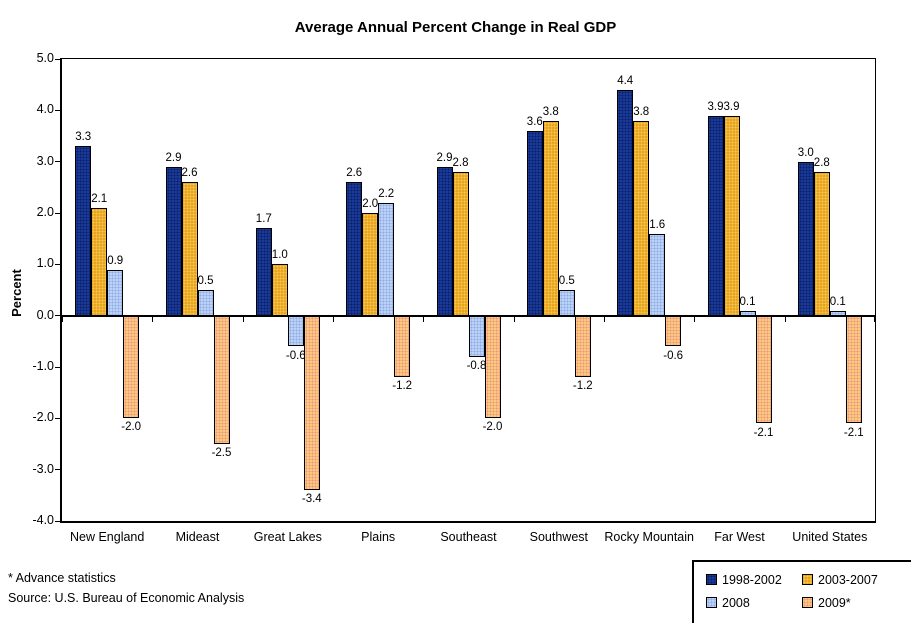 The width and height of the screenshot is (911, 623). I want to click on bar-value-label: 2.0, so click(370, 204).